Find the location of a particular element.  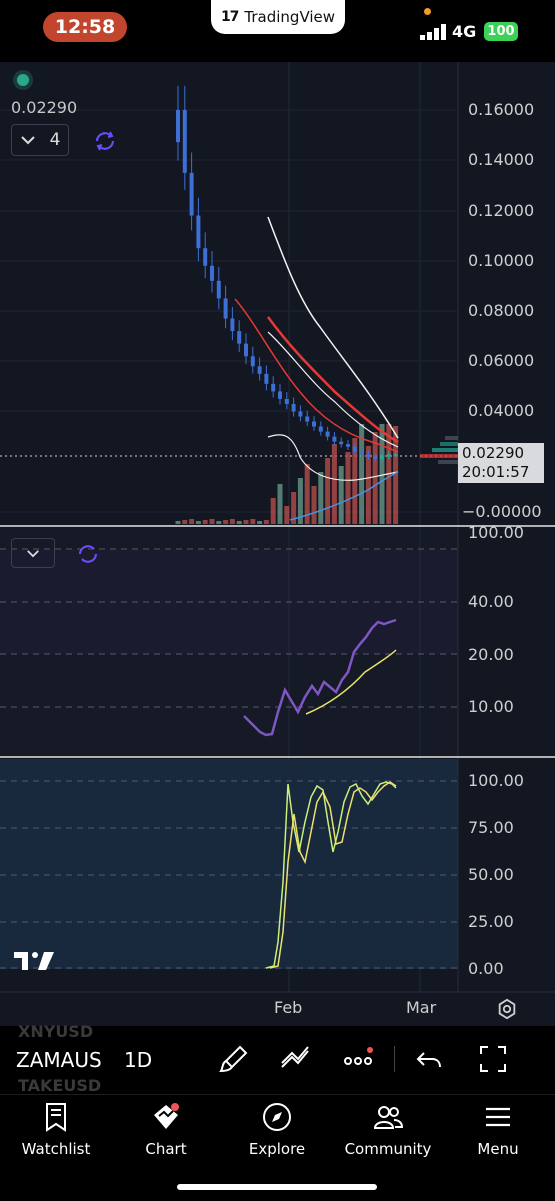

stoch-d-line is located at coordinates (333, 875).